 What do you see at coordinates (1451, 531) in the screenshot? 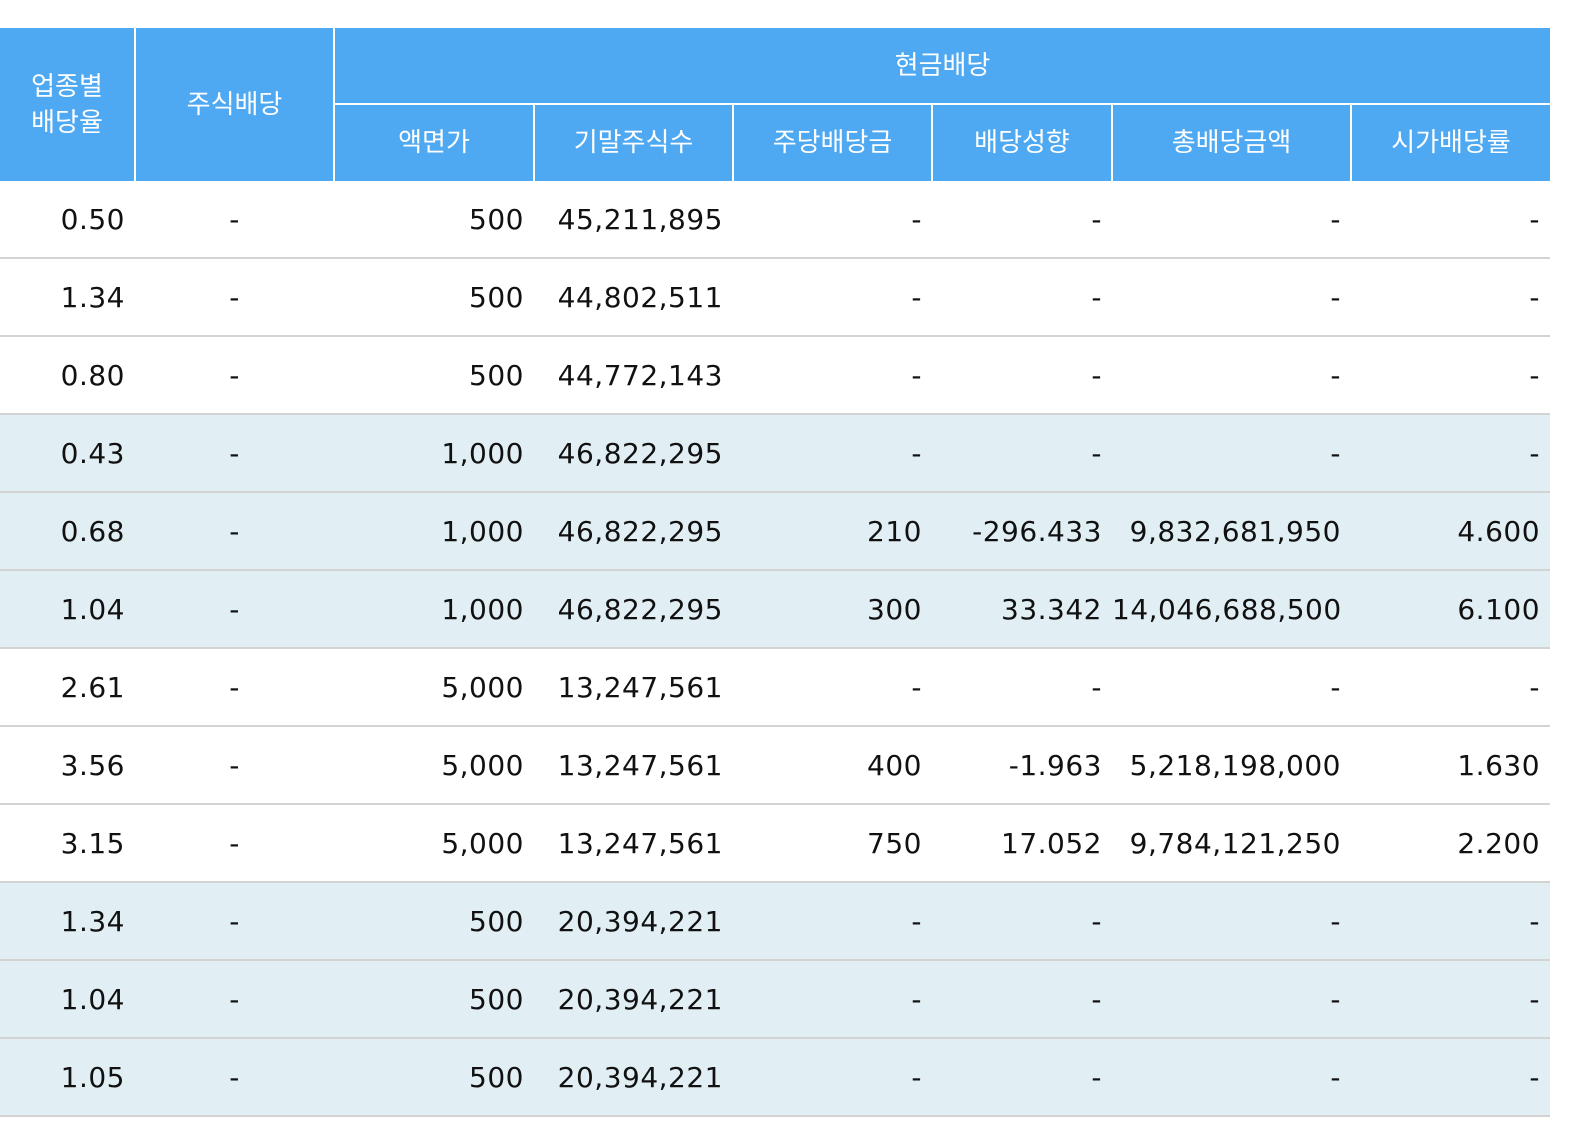
I see `yield-cell: 4.600` at bounding box center [1451, 531].